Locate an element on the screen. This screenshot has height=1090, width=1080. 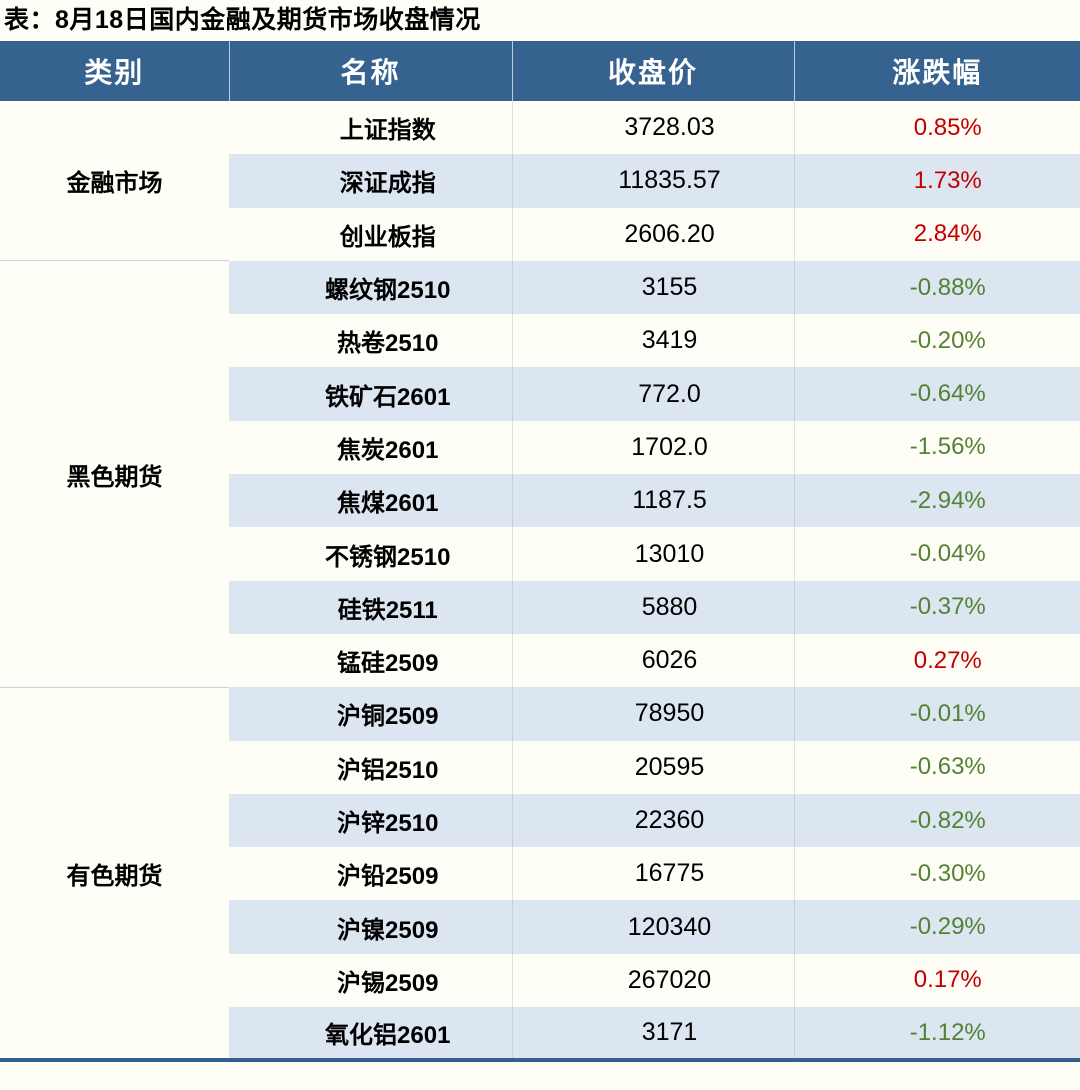
name-cell: 热卷2510 is located at coordinates (388, 344).